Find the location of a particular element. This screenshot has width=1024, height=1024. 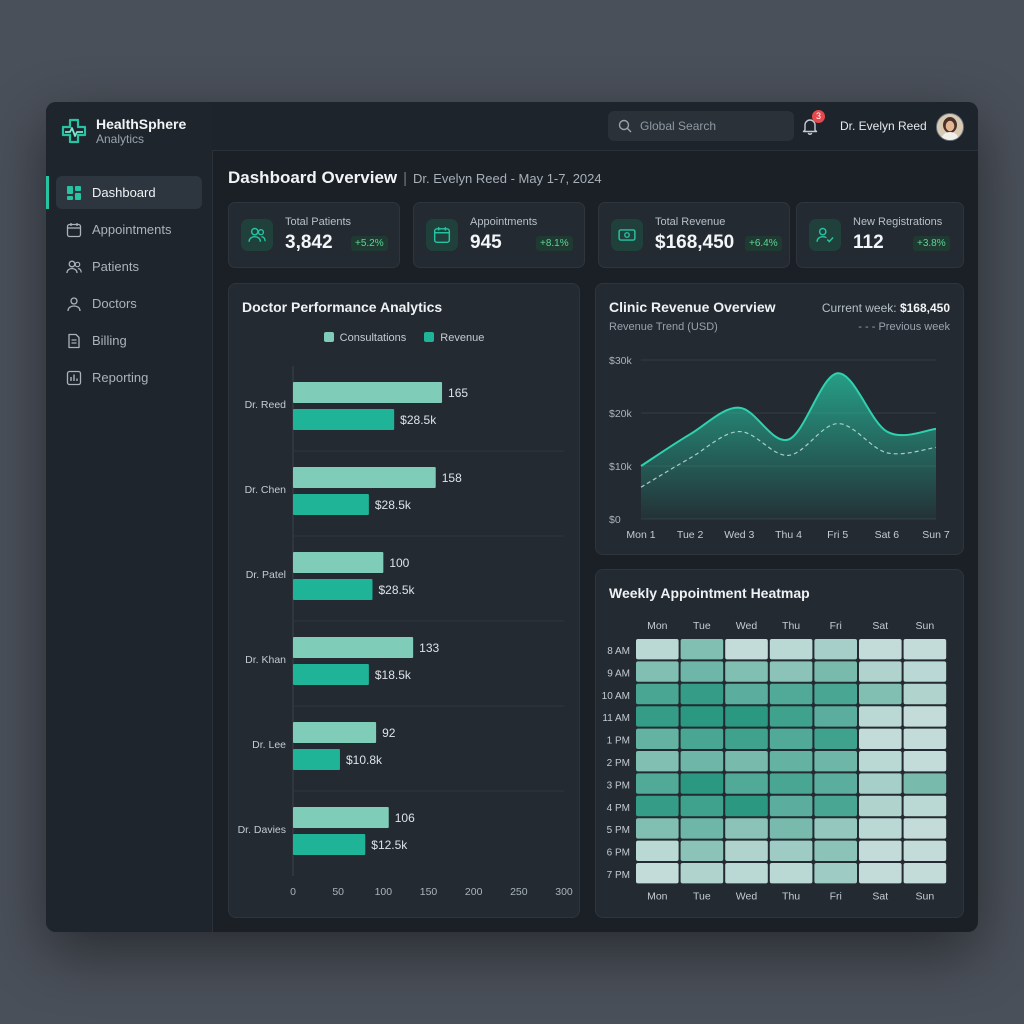

data-label: $18.5k is located at coordinates (393, 675).